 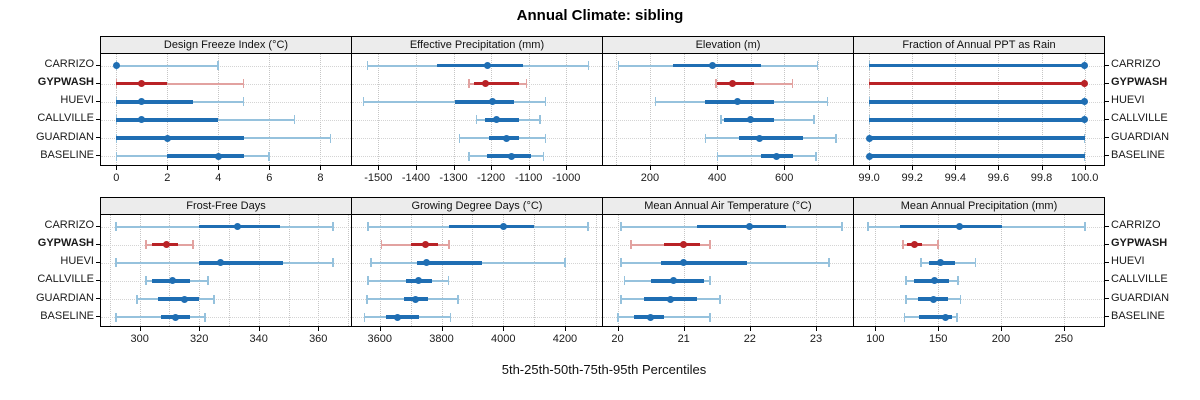 I want to click on axis-tick-label: 20, so click(x=617, y=339).